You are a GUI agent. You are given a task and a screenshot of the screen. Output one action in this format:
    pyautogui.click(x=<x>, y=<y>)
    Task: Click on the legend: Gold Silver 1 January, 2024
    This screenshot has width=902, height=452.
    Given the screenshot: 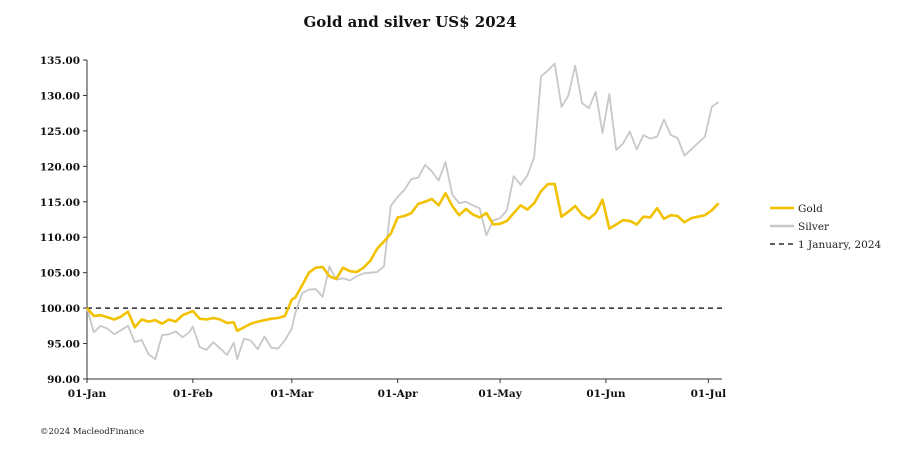 What is the action you would take?
    pyautogui.click(x=826, y=227)
    